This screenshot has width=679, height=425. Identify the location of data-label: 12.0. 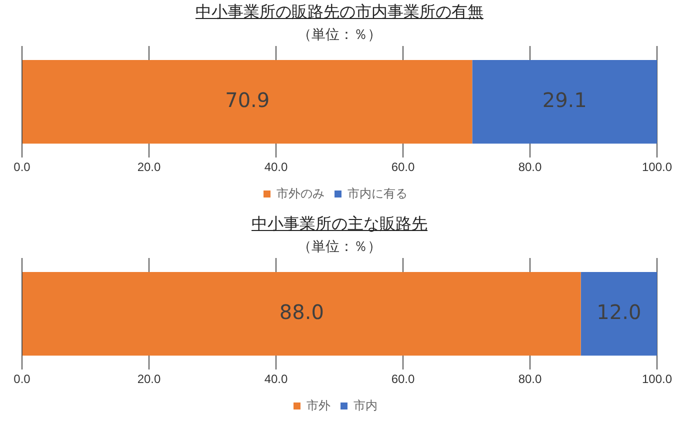
(619, 312).